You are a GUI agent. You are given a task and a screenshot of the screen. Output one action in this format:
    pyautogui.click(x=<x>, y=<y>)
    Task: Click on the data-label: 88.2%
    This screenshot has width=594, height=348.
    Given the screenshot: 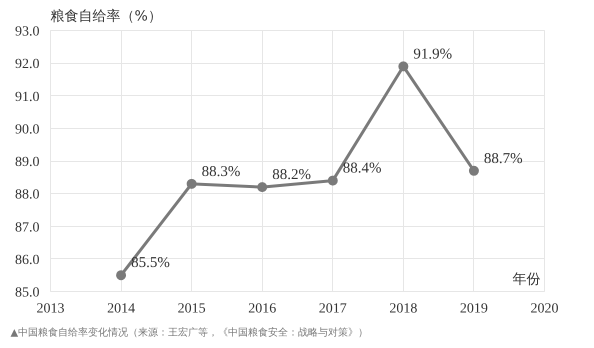 What is the action you would take?
    pyautogui.click(x=291, y=175)
    